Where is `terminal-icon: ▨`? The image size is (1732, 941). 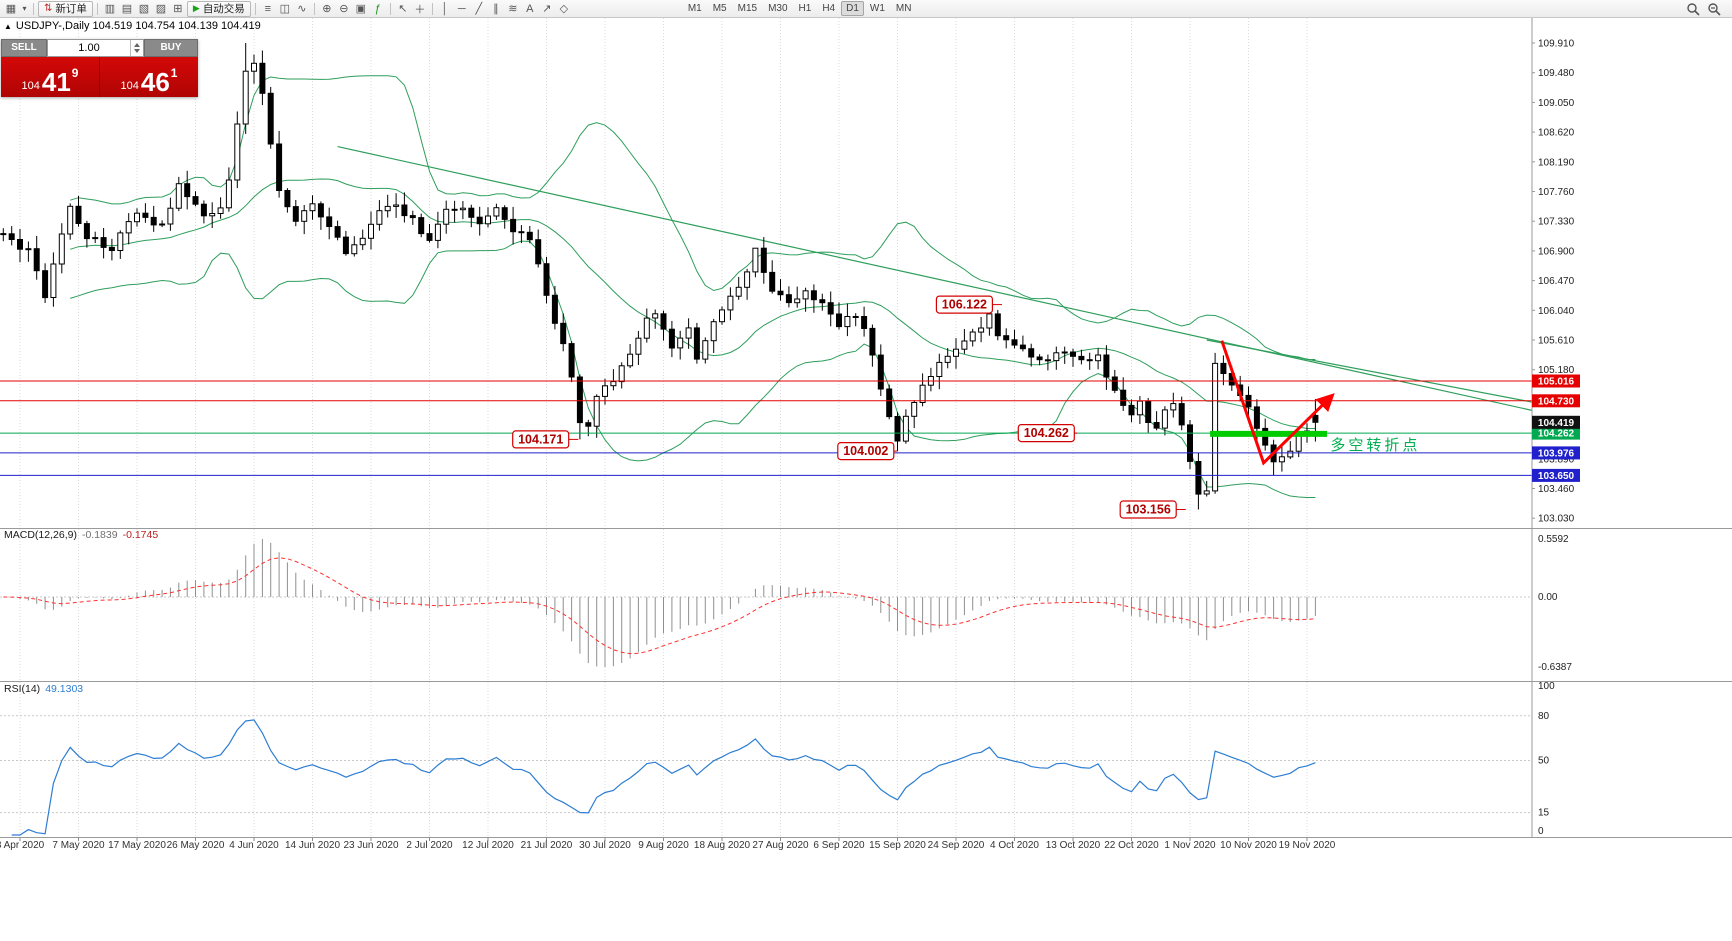 terminal-icon: ▨ is located at coordinates (161, 9).